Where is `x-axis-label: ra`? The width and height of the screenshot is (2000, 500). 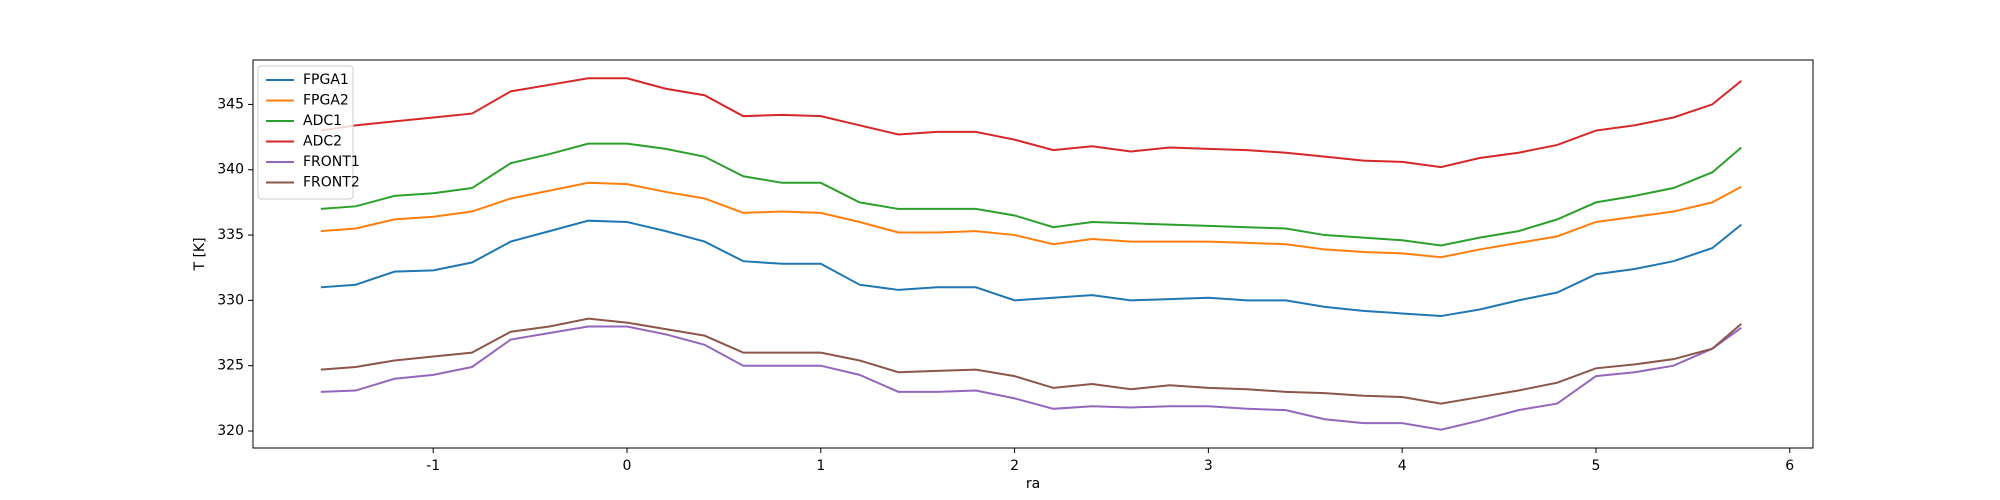 x-axis-label: ra is located at coordinates (1033, 484).